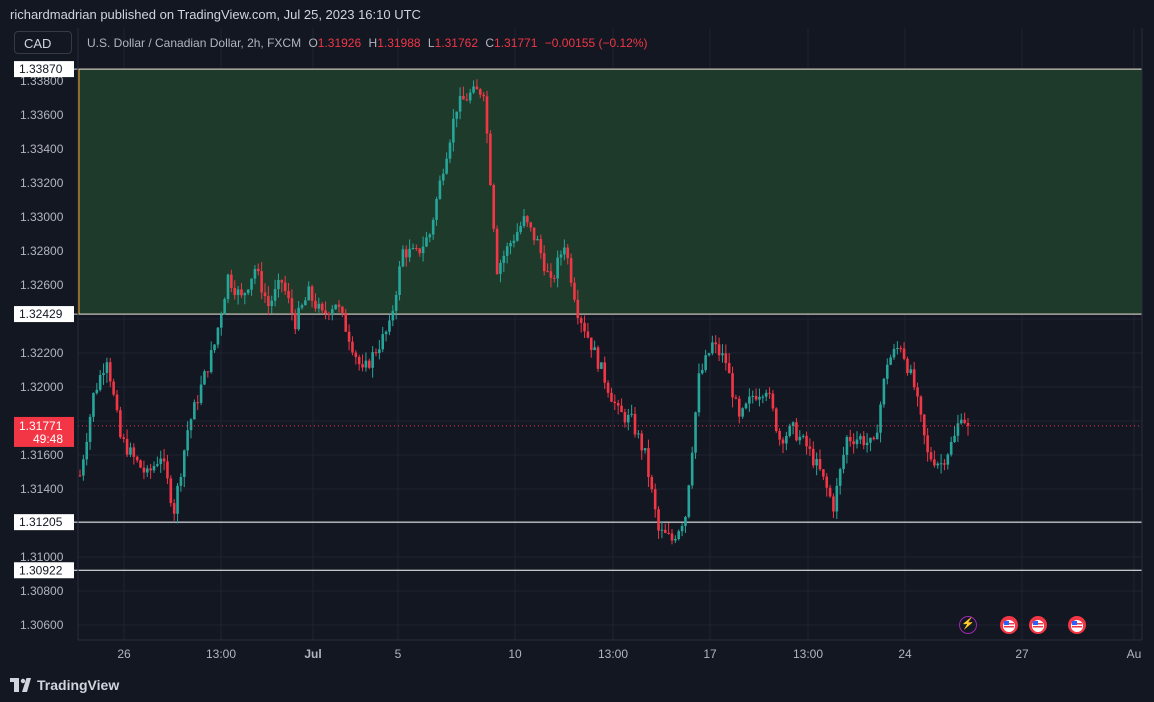 The height and width of the screenshot is (702, 1154). I want to click on price-tick-label: 1.33600, so click(42, 115).